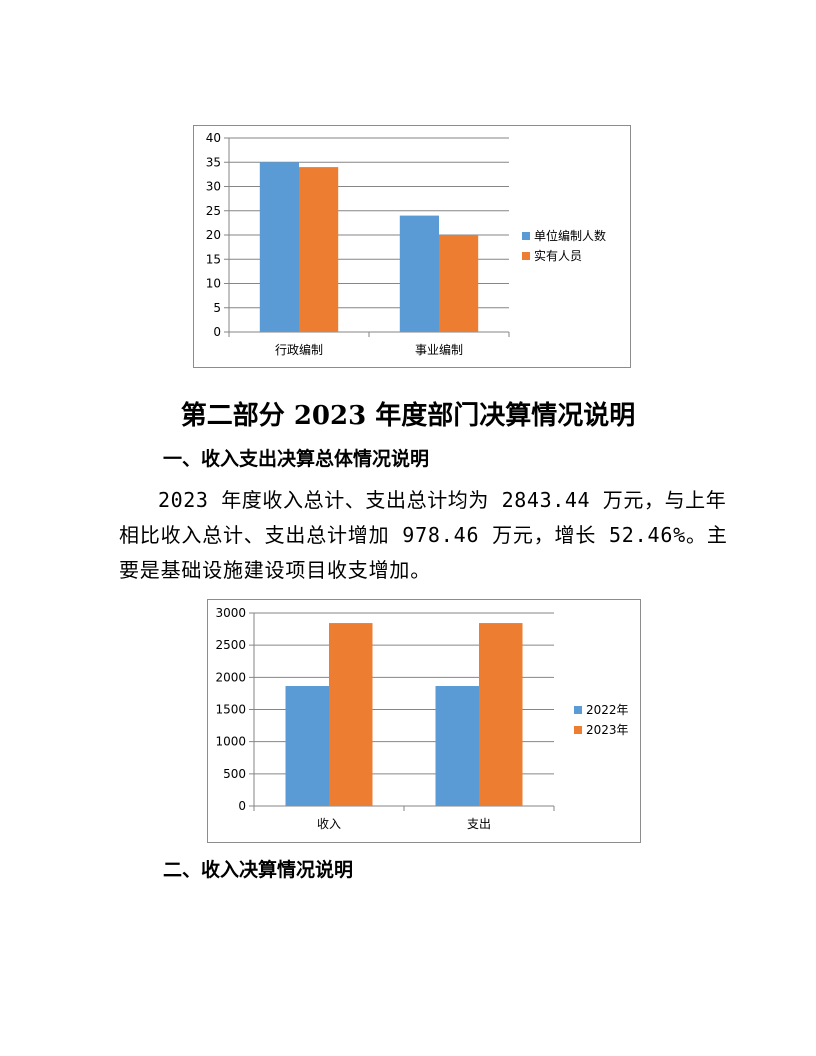 The height and width of the screenshot is (1056, 816). Describe the element at coordinates (299, 349) in the screenshot. I see `x-category-label: 行政编制` at that location.